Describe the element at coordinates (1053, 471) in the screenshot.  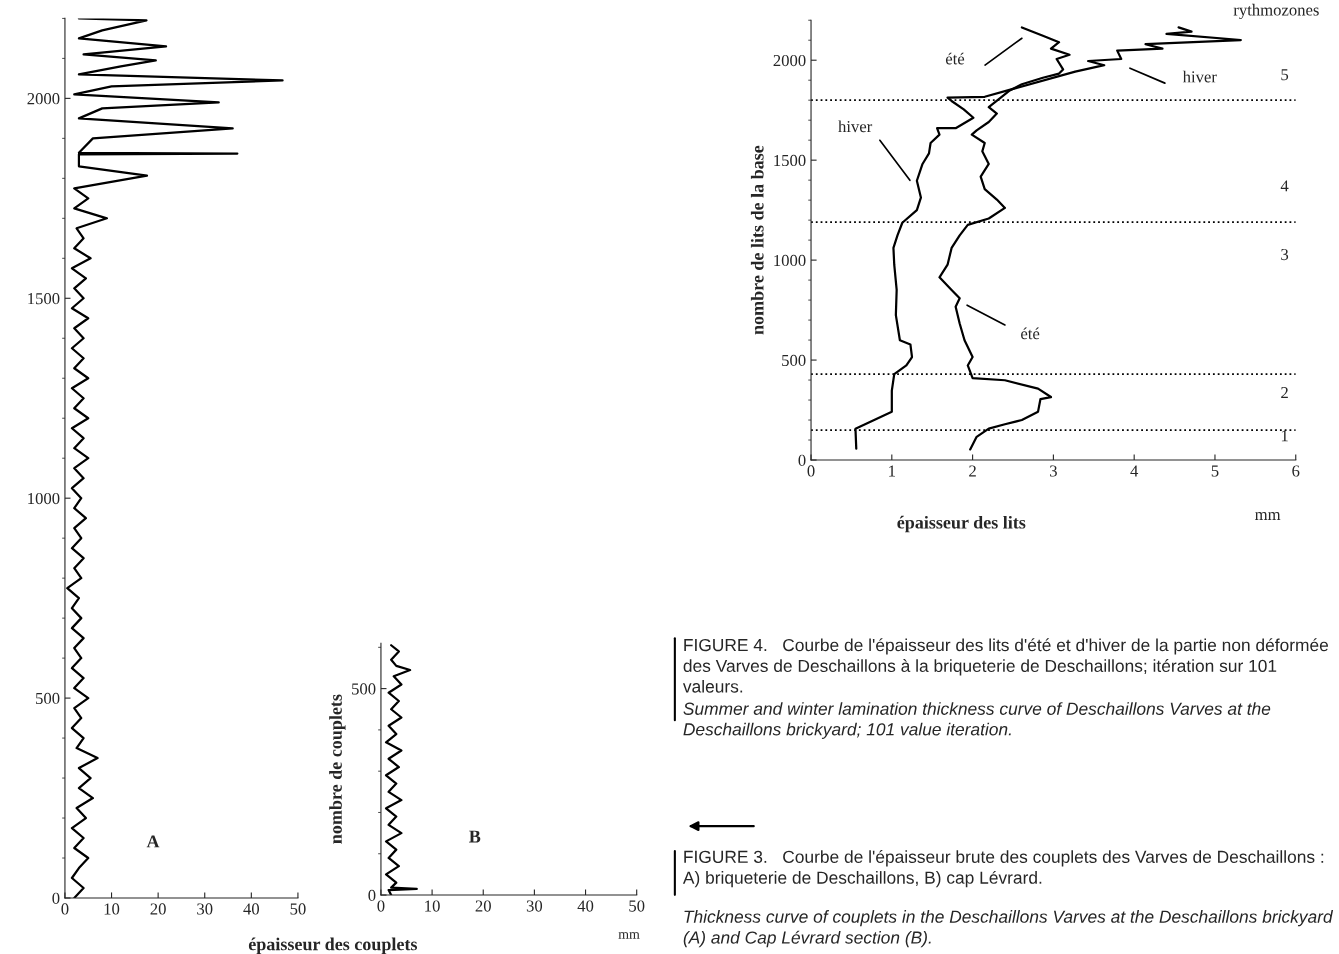
I see `x-tick-label: 3` at that location.